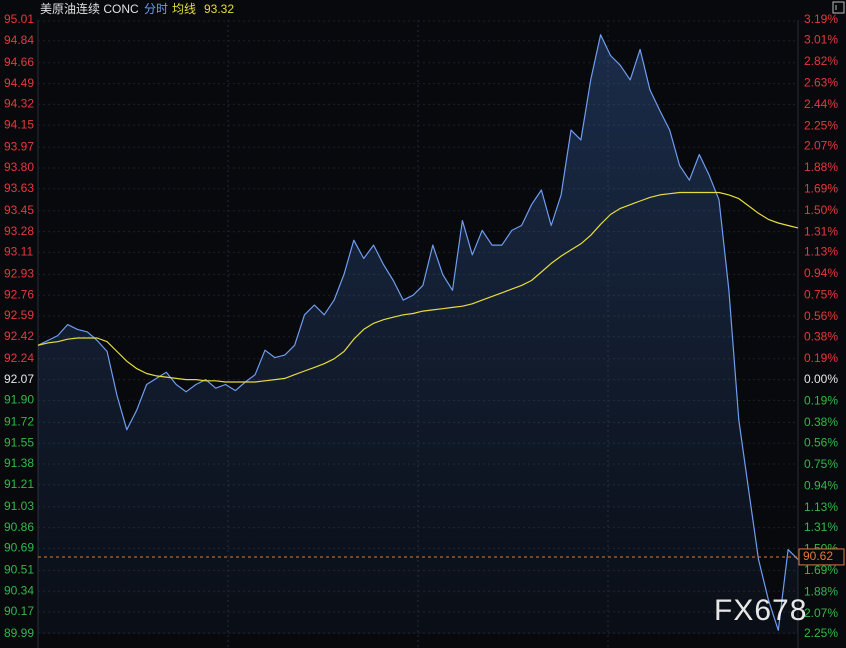  Describe the element at coordinates (760, 610) in the screenshot. I see `watermark: FX678` at that location.